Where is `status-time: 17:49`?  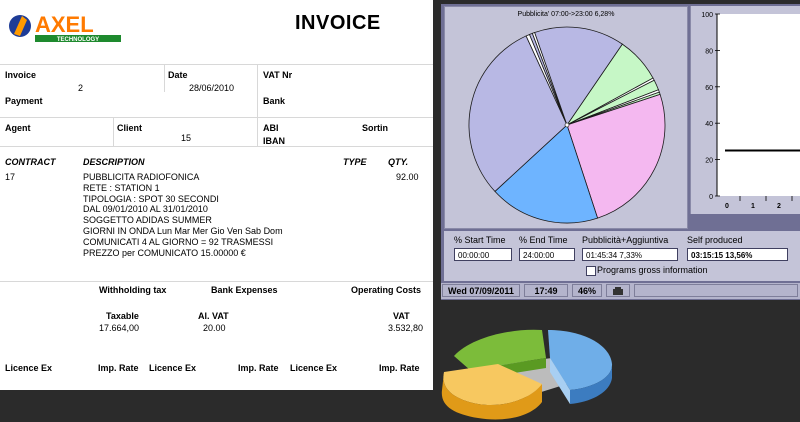
status-time: 17:49 is located at coordinates (546, 290).